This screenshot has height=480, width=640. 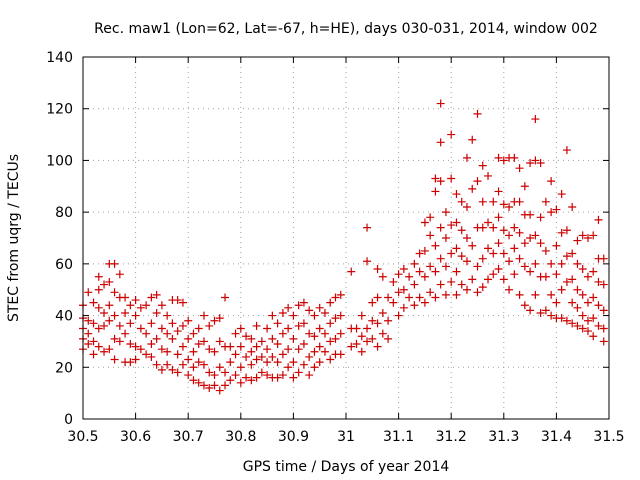 I want to click on x-tick-label: 30.9, so click(x=293, y=437).